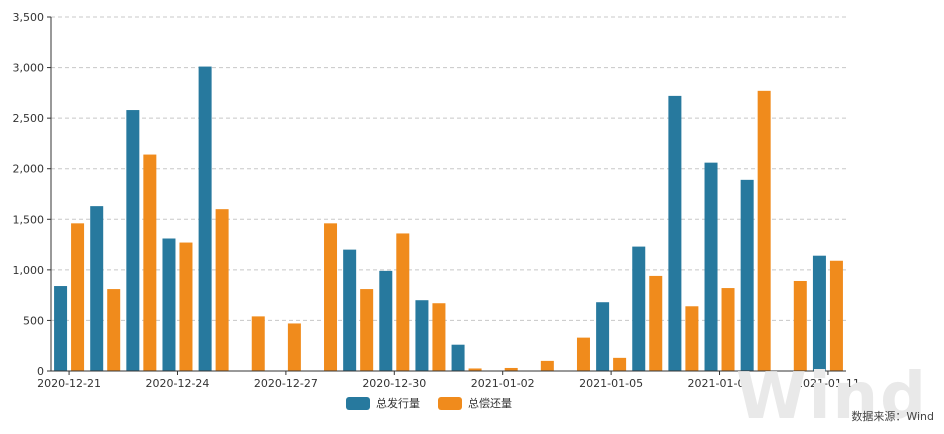  What do you see at coordinates (33, 320) in the screenshot?
I see `y-tick-label: 500` at bounding box center [33, 320].